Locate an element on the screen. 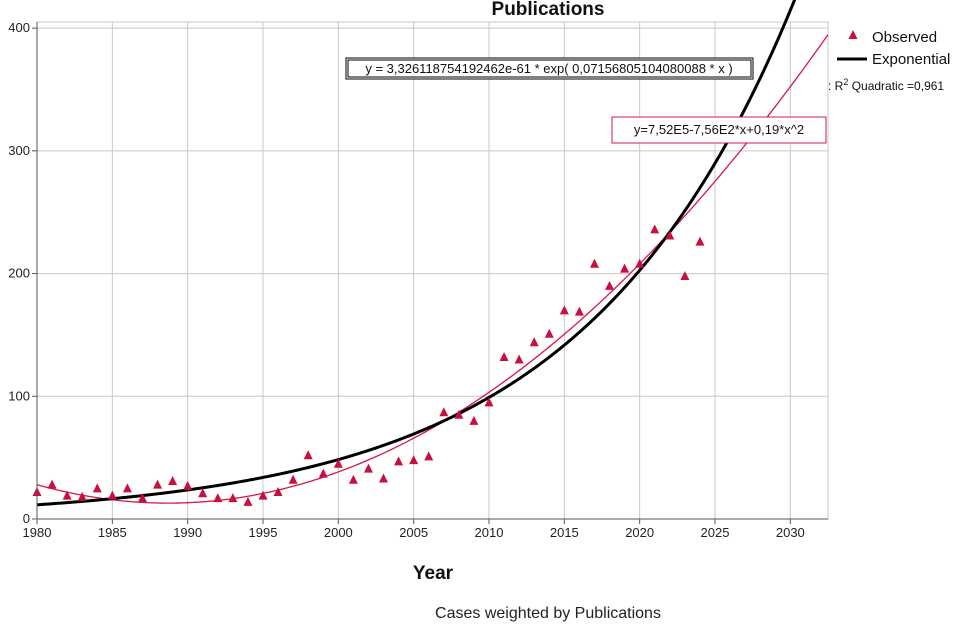  legend-exponential-label: Exponential is located at coordinates (911, 59).